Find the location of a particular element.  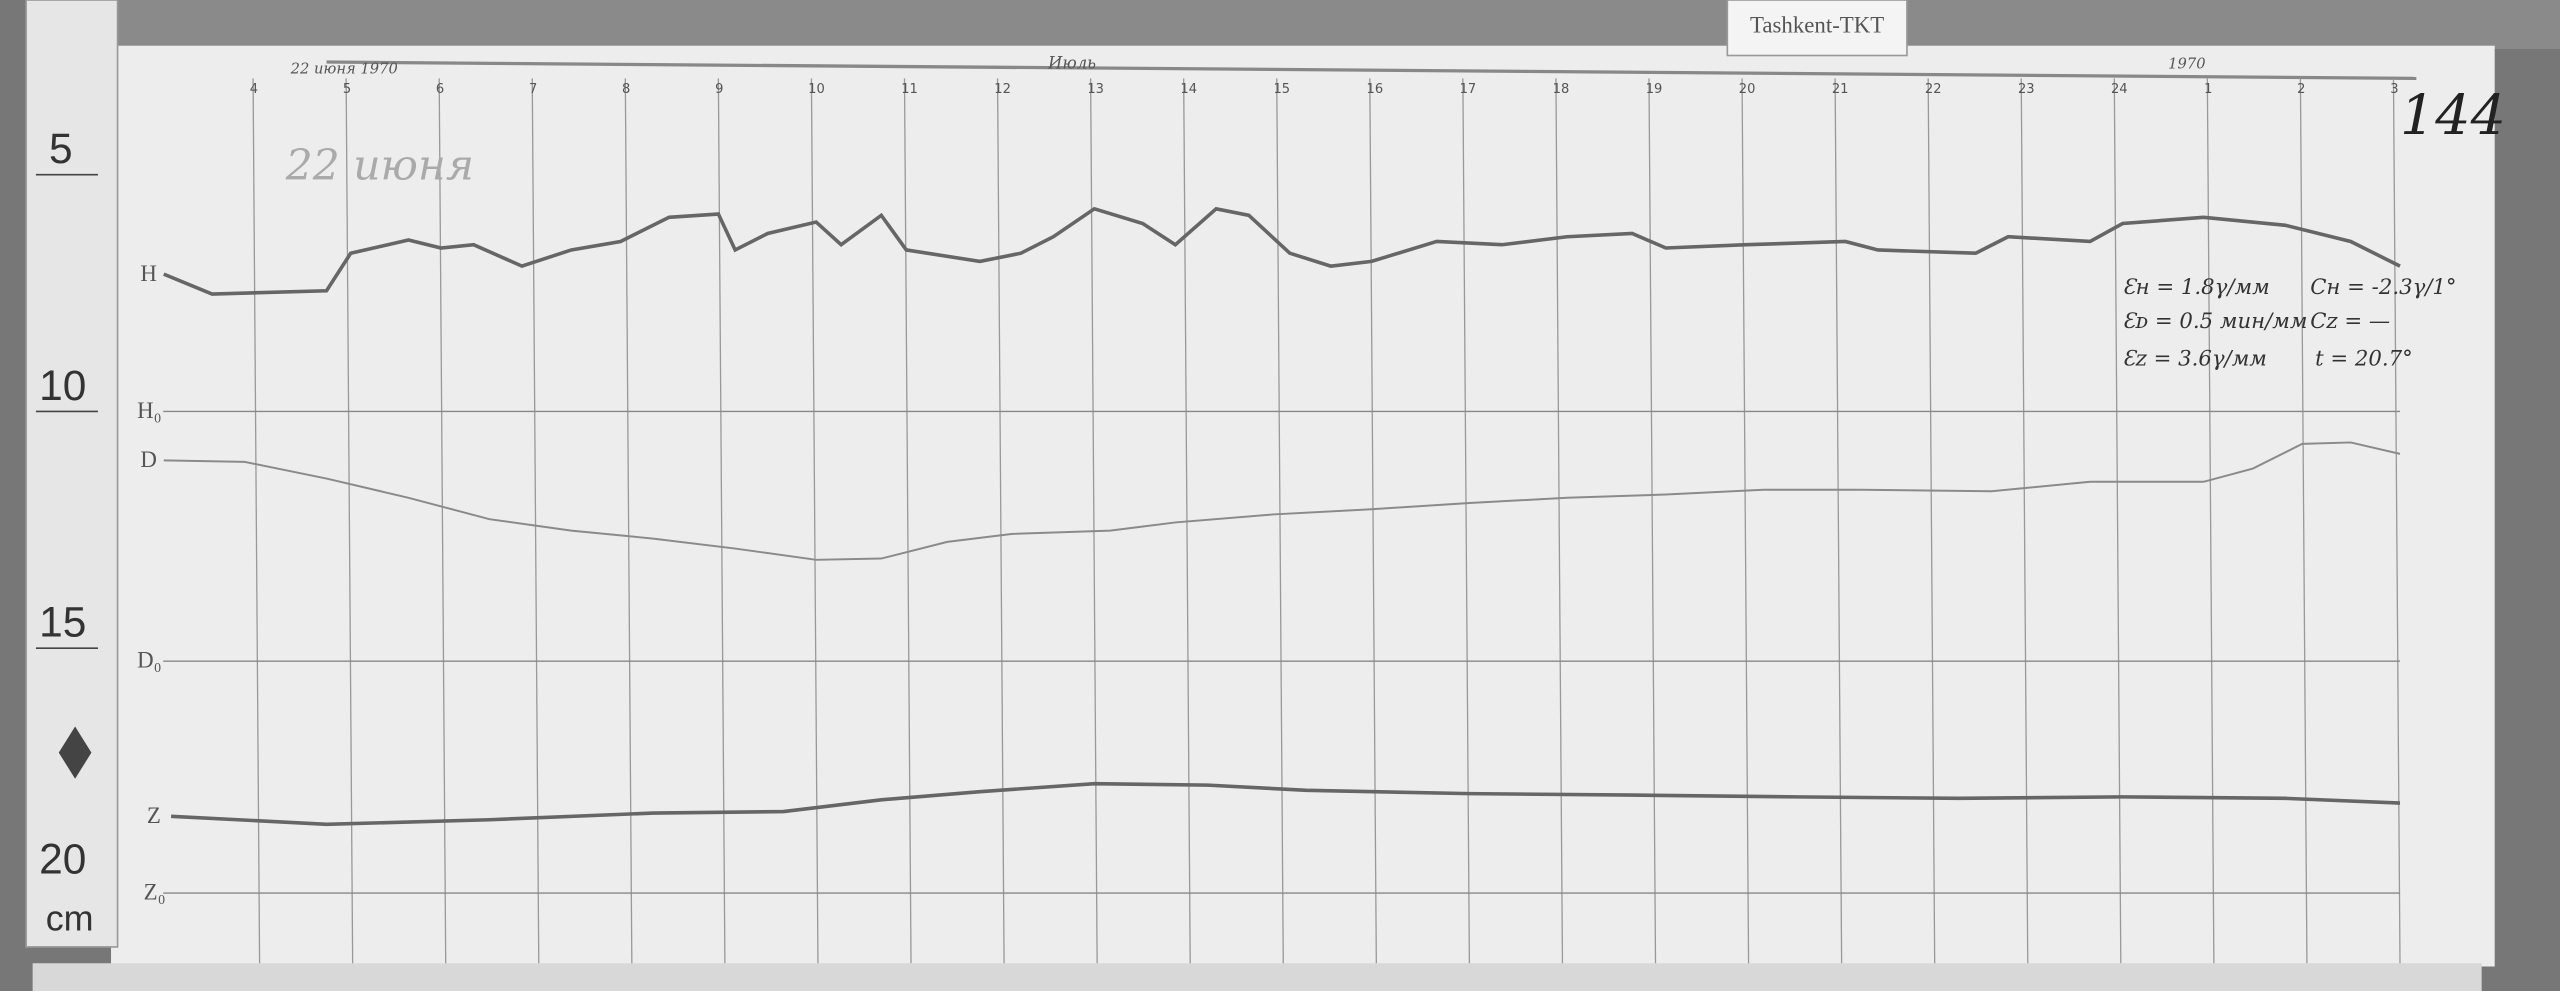

trace-h is located at coordinates (1282, 251).